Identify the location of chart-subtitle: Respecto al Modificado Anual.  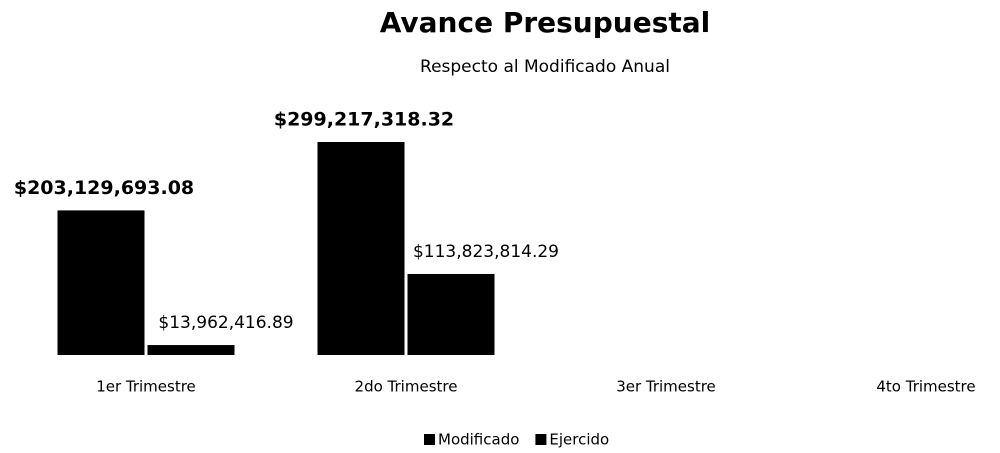
(545, 67).